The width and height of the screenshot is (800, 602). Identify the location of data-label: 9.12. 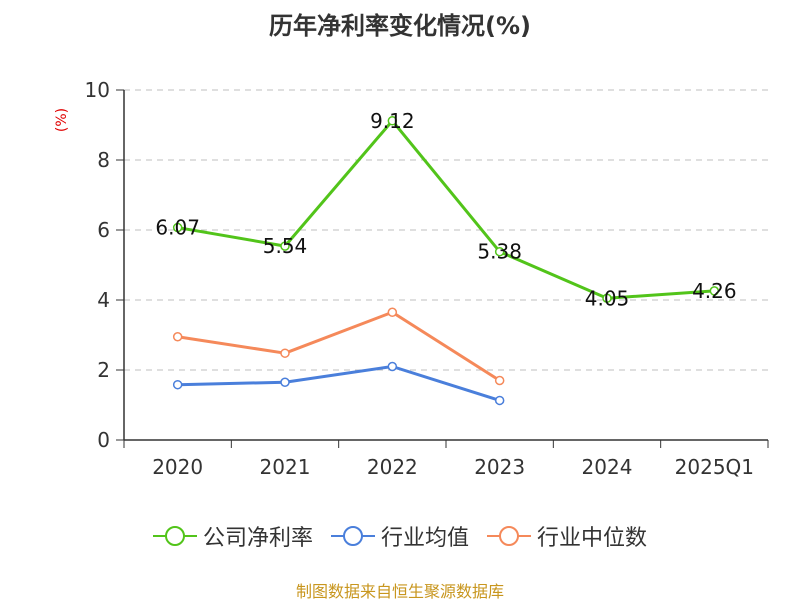
(392, 121).